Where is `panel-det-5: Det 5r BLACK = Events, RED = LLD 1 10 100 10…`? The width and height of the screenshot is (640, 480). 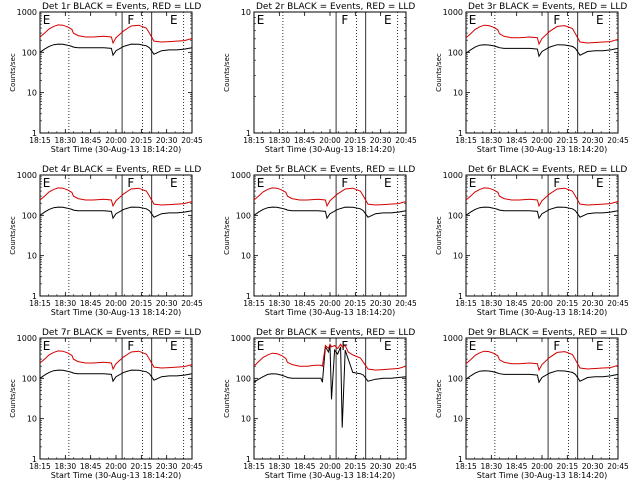
panel-det-5: Det 5r BLACK = Events, RED = LLD 1 10 100 10… is located at coordinates (320, 241).